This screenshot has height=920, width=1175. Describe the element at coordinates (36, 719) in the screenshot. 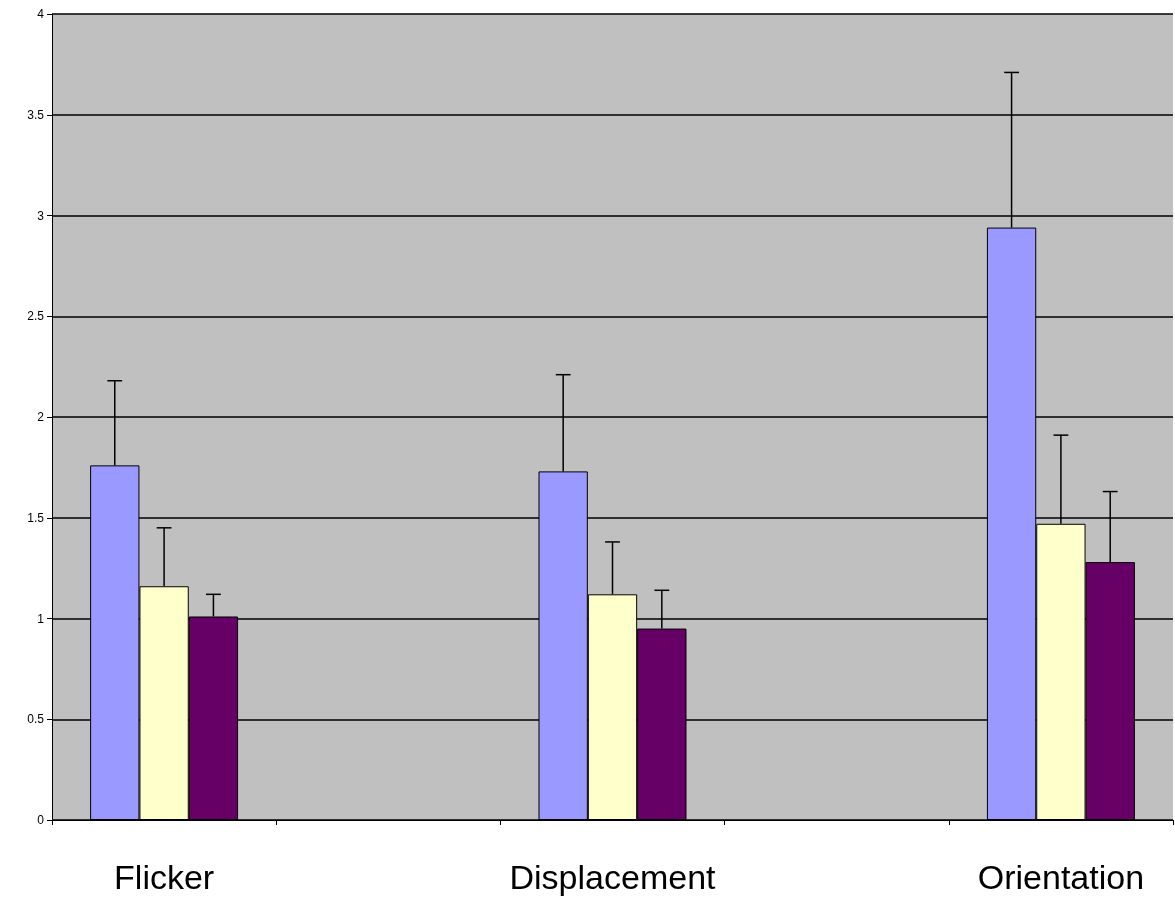

I see `y-tick-label: 0.5` at that location.